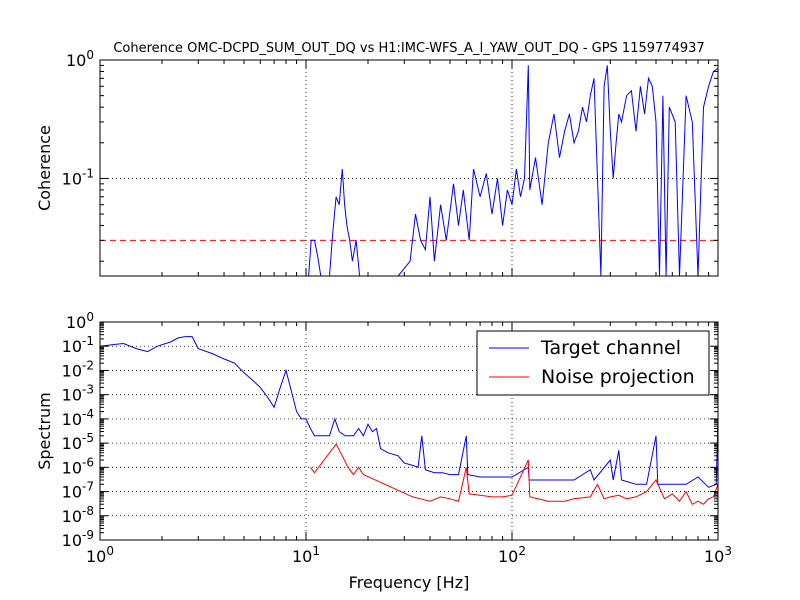 Image resolution: width=800 pixels, height=600 pixels. I want to click on legend-label: Target channel, so click(610, 348).